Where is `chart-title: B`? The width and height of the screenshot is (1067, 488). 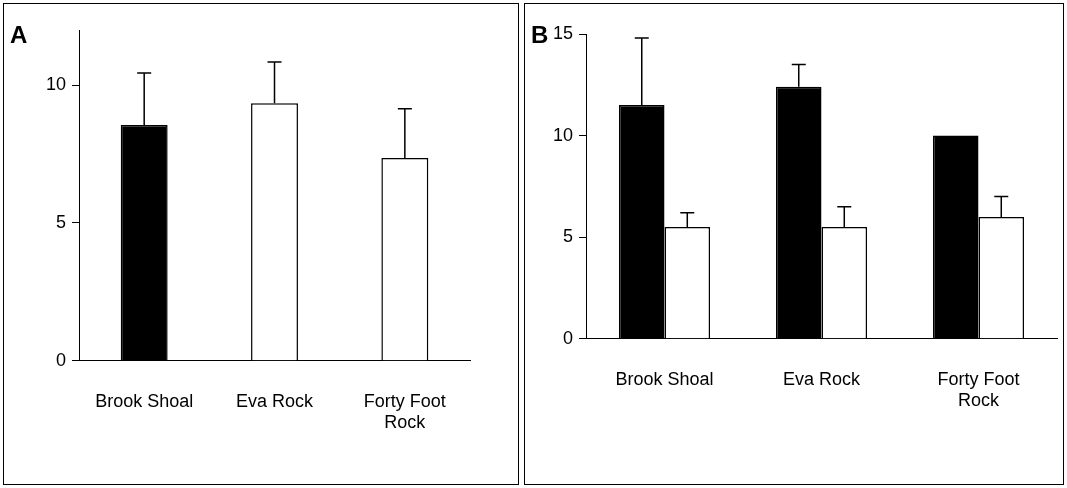 chart-title: B is located at coordinates (540, 34).